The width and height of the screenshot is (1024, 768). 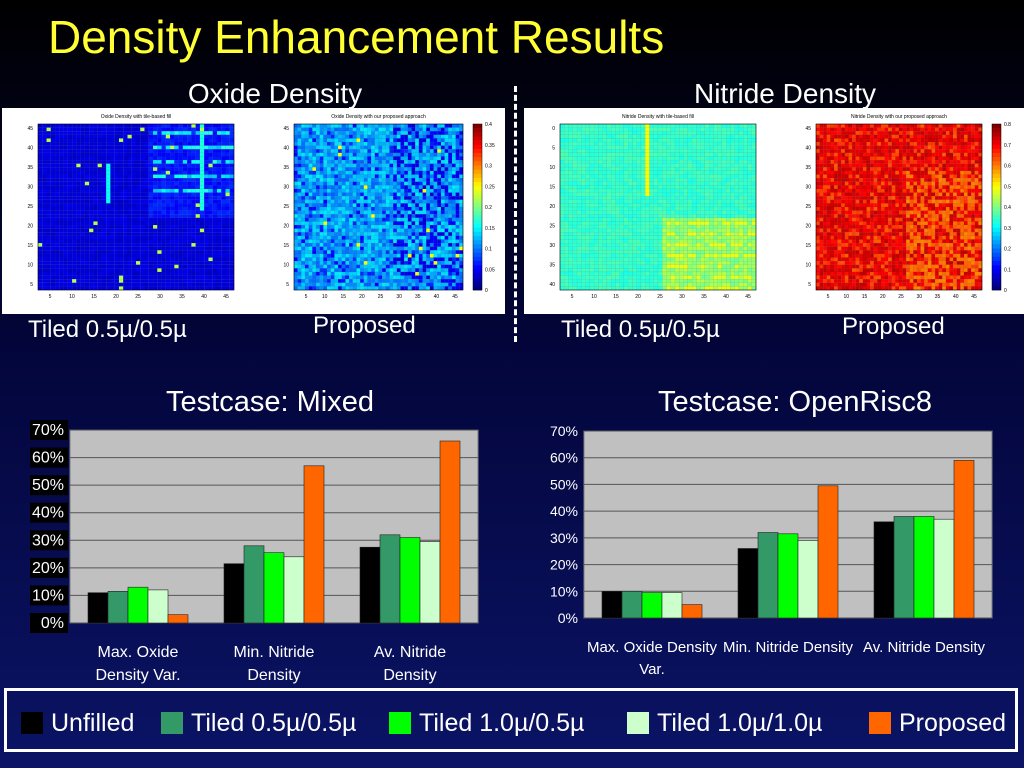 What do you see at coordinates (515, 214) in the screenshot?
I see `section-divider` at bounding box center [515, 214].